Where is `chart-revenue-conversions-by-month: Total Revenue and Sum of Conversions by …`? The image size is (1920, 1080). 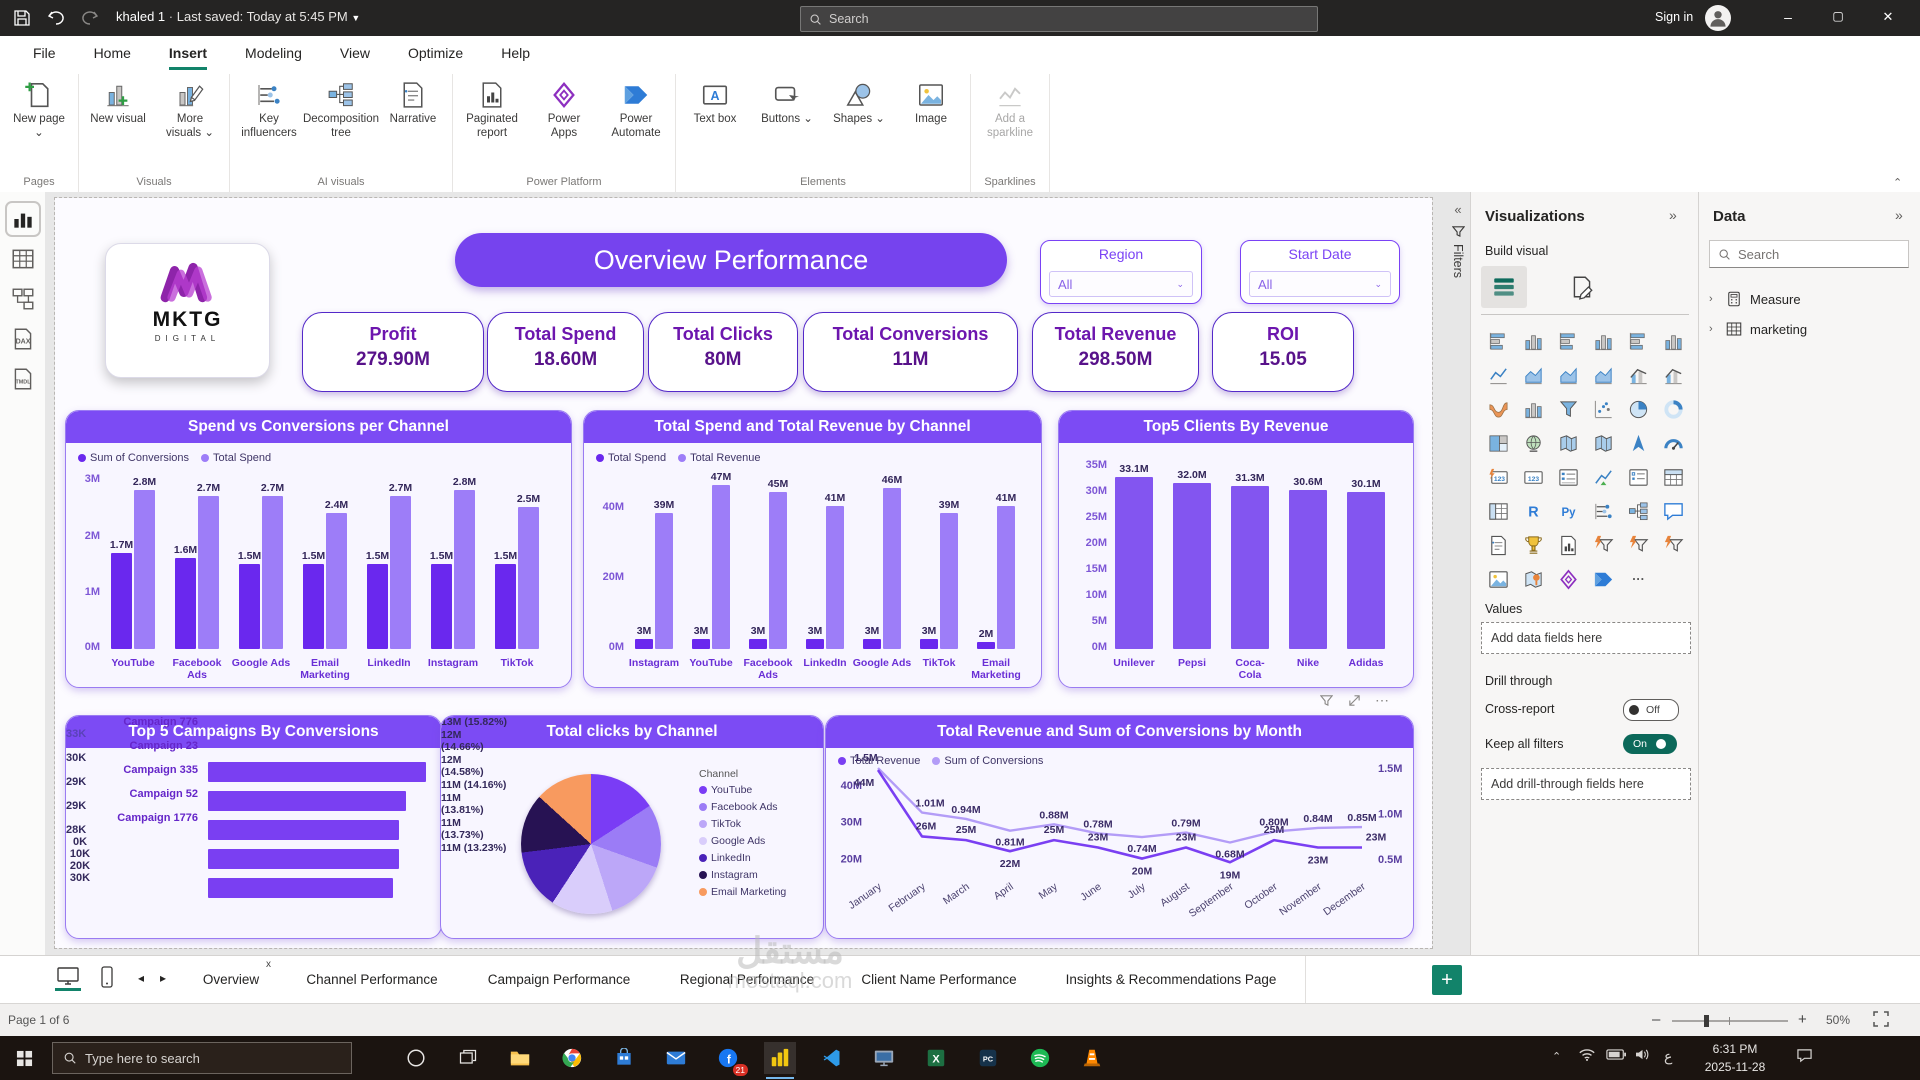 chart-revenue-conversions-by-month: Total Revenue and Sum of Conversions by … is located at coordinates (1119, 827).